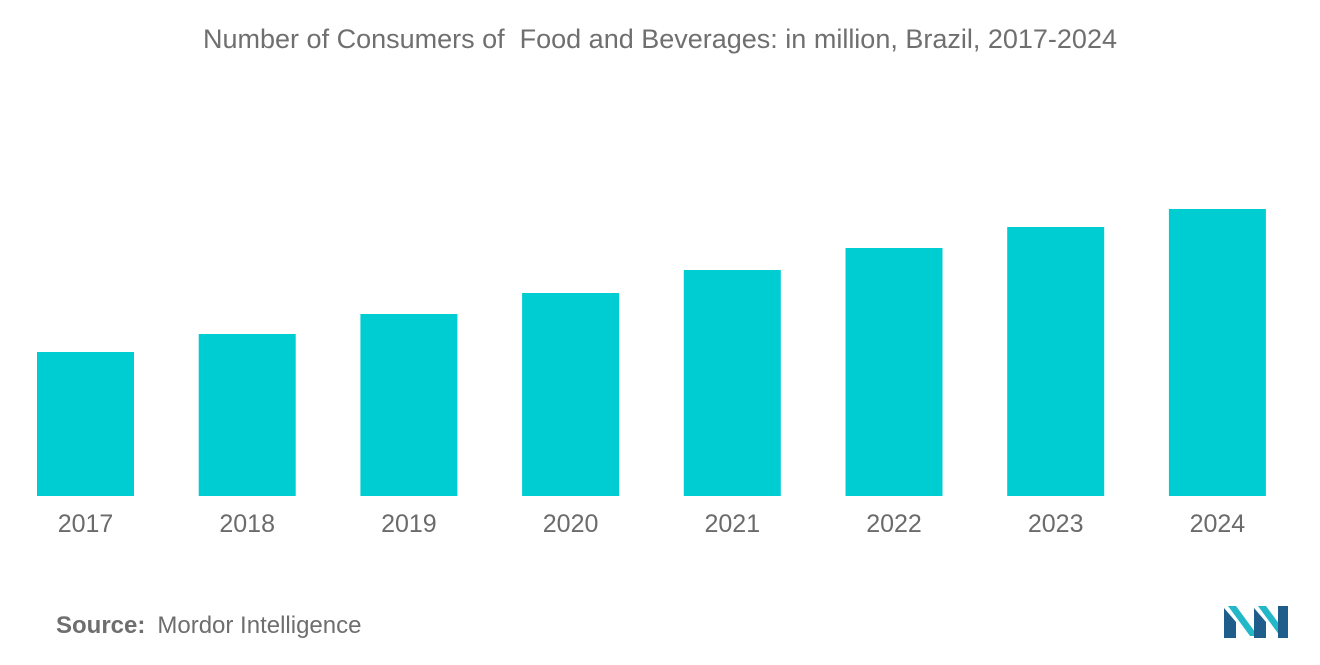 This screenshot has width=1320, height=665. Describe the element at coordinates (732, 524) in the screenshot. I see `x-tick-label-2021: 2021` at that location.